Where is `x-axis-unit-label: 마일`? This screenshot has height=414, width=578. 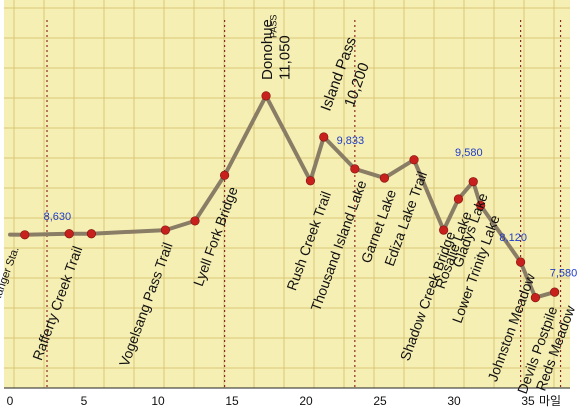 x-axis-unit-label: 마일 is located at coordinates (550, 401).